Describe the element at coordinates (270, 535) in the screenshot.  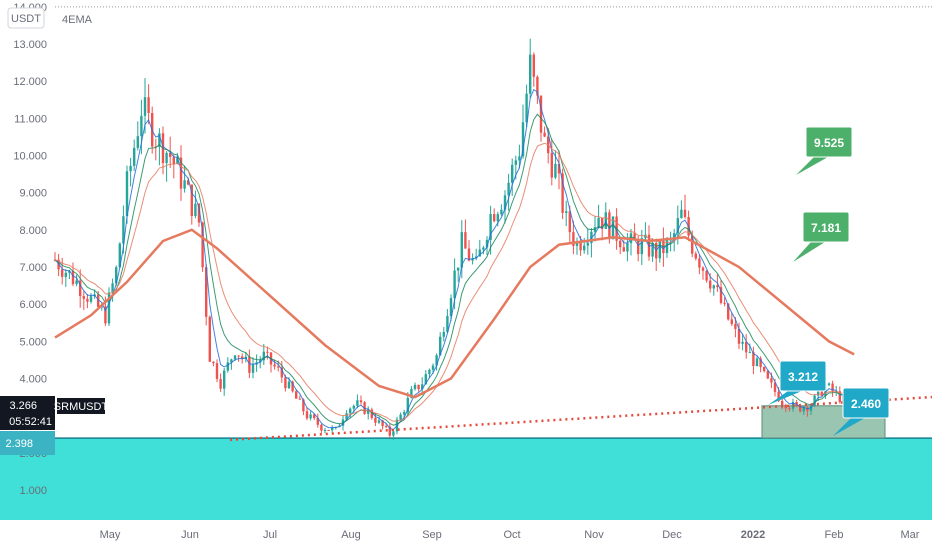
I see `x-tick-label: Jul` at that location.